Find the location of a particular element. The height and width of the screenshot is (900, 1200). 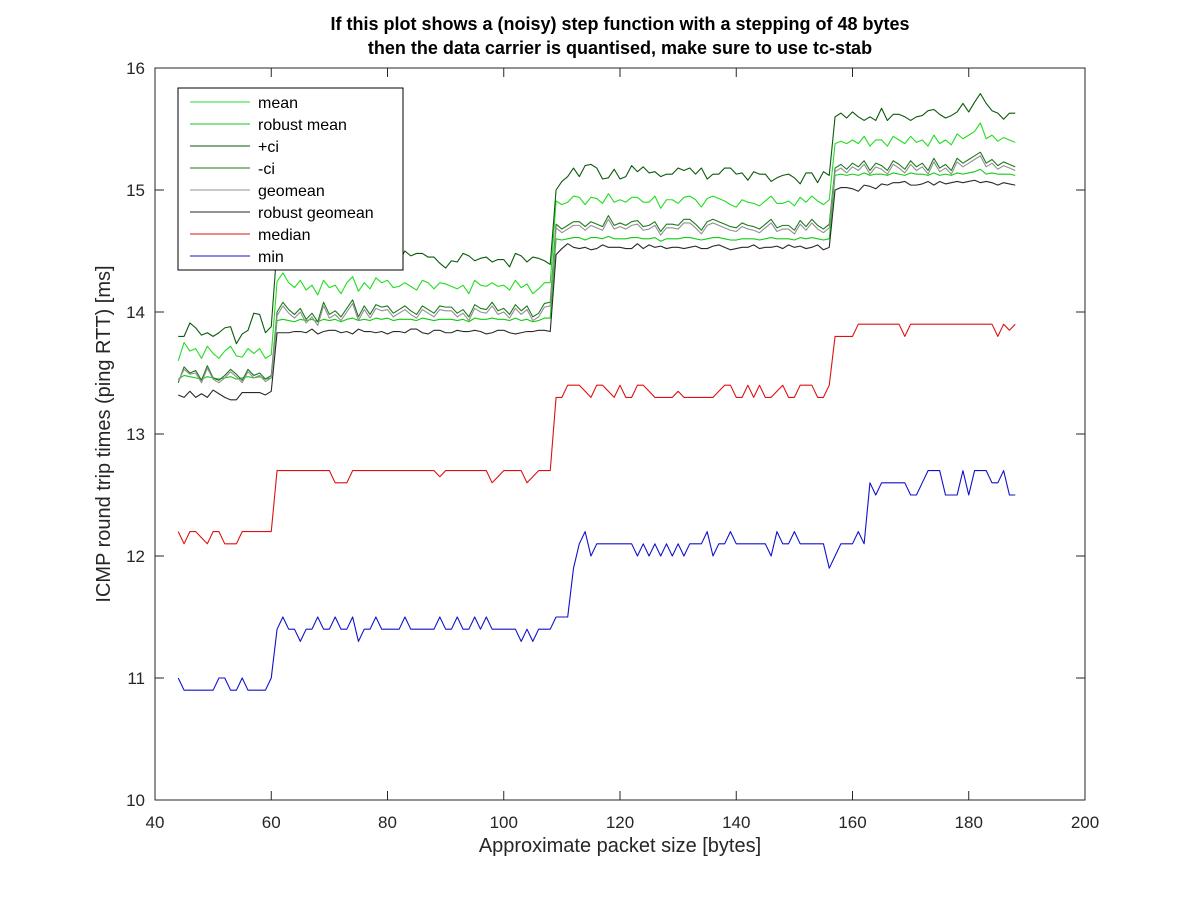

x-tick-label: 200 is located at coordinates (1085, 822).